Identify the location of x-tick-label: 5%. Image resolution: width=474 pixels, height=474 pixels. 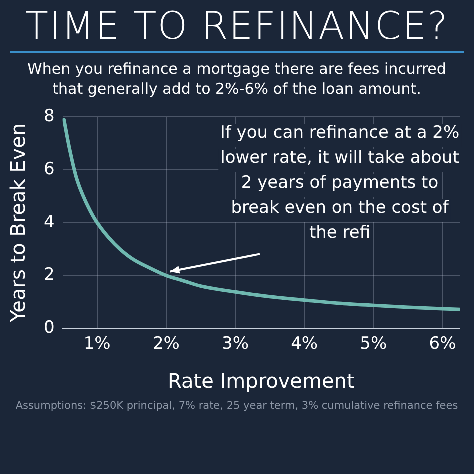
(374, 344).